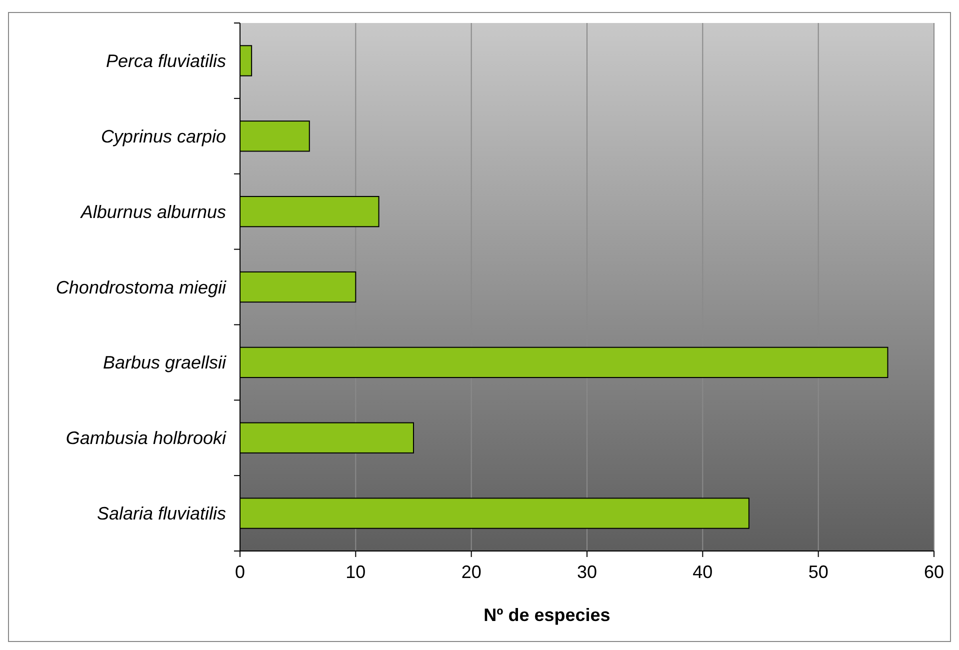  Describe the element at coordinates (356, 572) in the screenshot. I see `x-tick-label: 10` at that location.